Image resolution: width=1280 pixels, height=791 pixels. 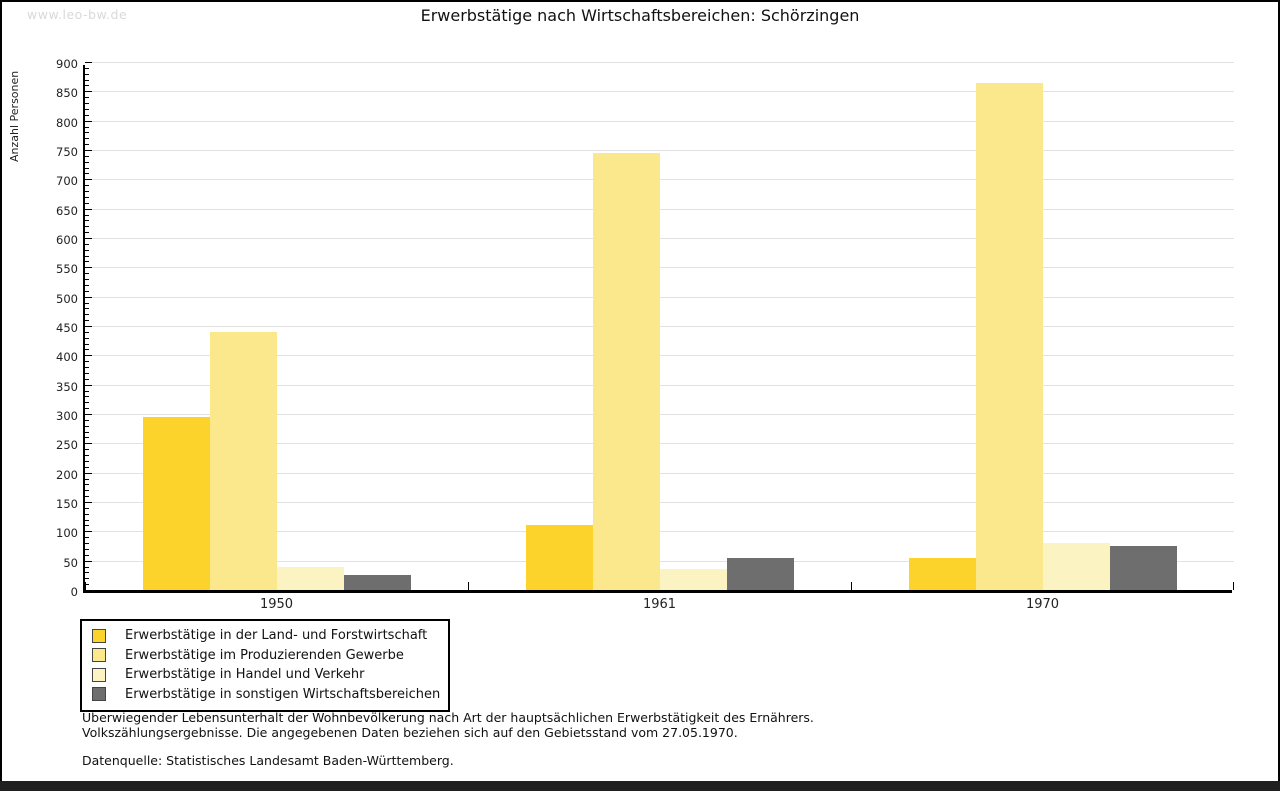 What do you see at coordinates (1042, 604) in the screenshot?
I see `x-axis-label-1970: 1970` at bounding box center [1042, 604].